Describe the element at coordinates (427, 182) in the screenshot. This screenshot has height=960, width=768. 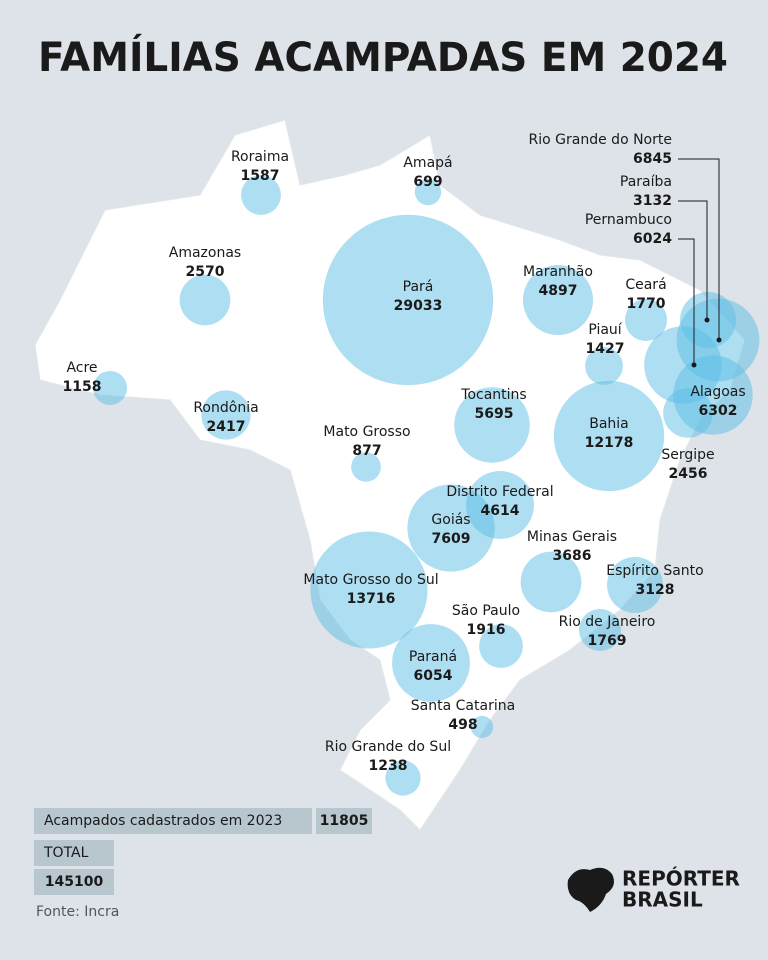
I see `state-value: 699` at that location.